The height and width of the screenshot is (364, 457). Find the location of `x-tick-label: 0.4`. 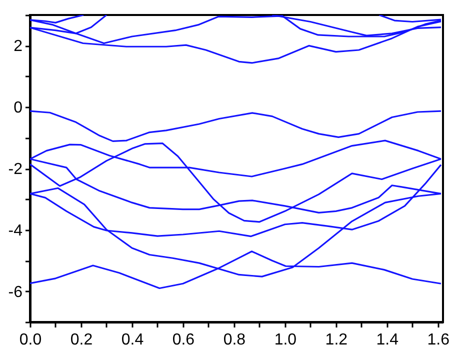

x-tick-label: 0.4 is located at coordinates (132, 340).